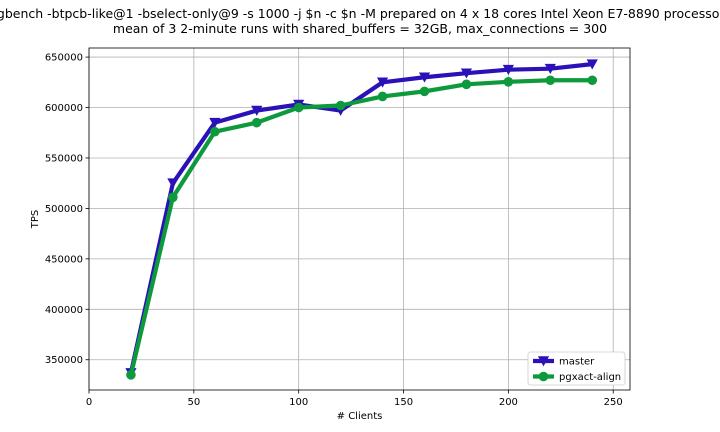 This screenshot has height=432, width=720. Describe the element at coordinates (64, 158) in the screenshot. I see `y-tick-label: 550000` at that location.